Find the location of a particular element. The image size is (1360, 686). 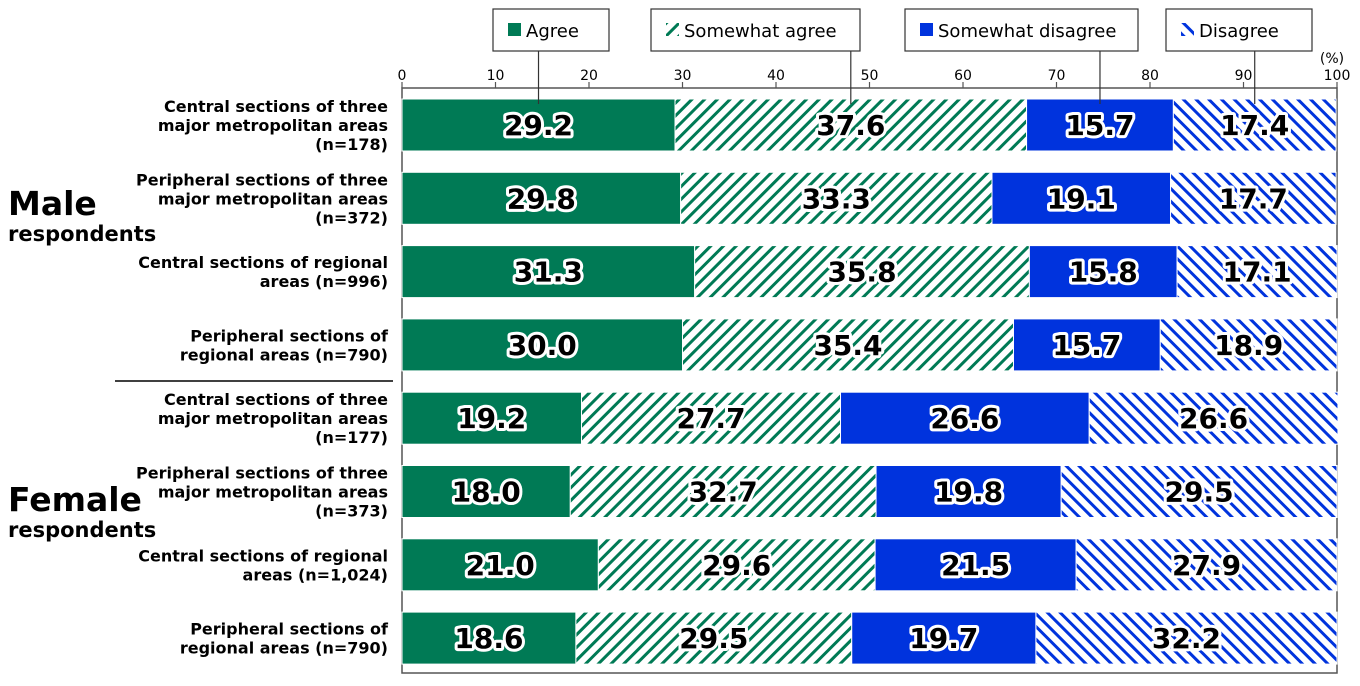

category-label: (n=178) is located at coordinates (351, 144).